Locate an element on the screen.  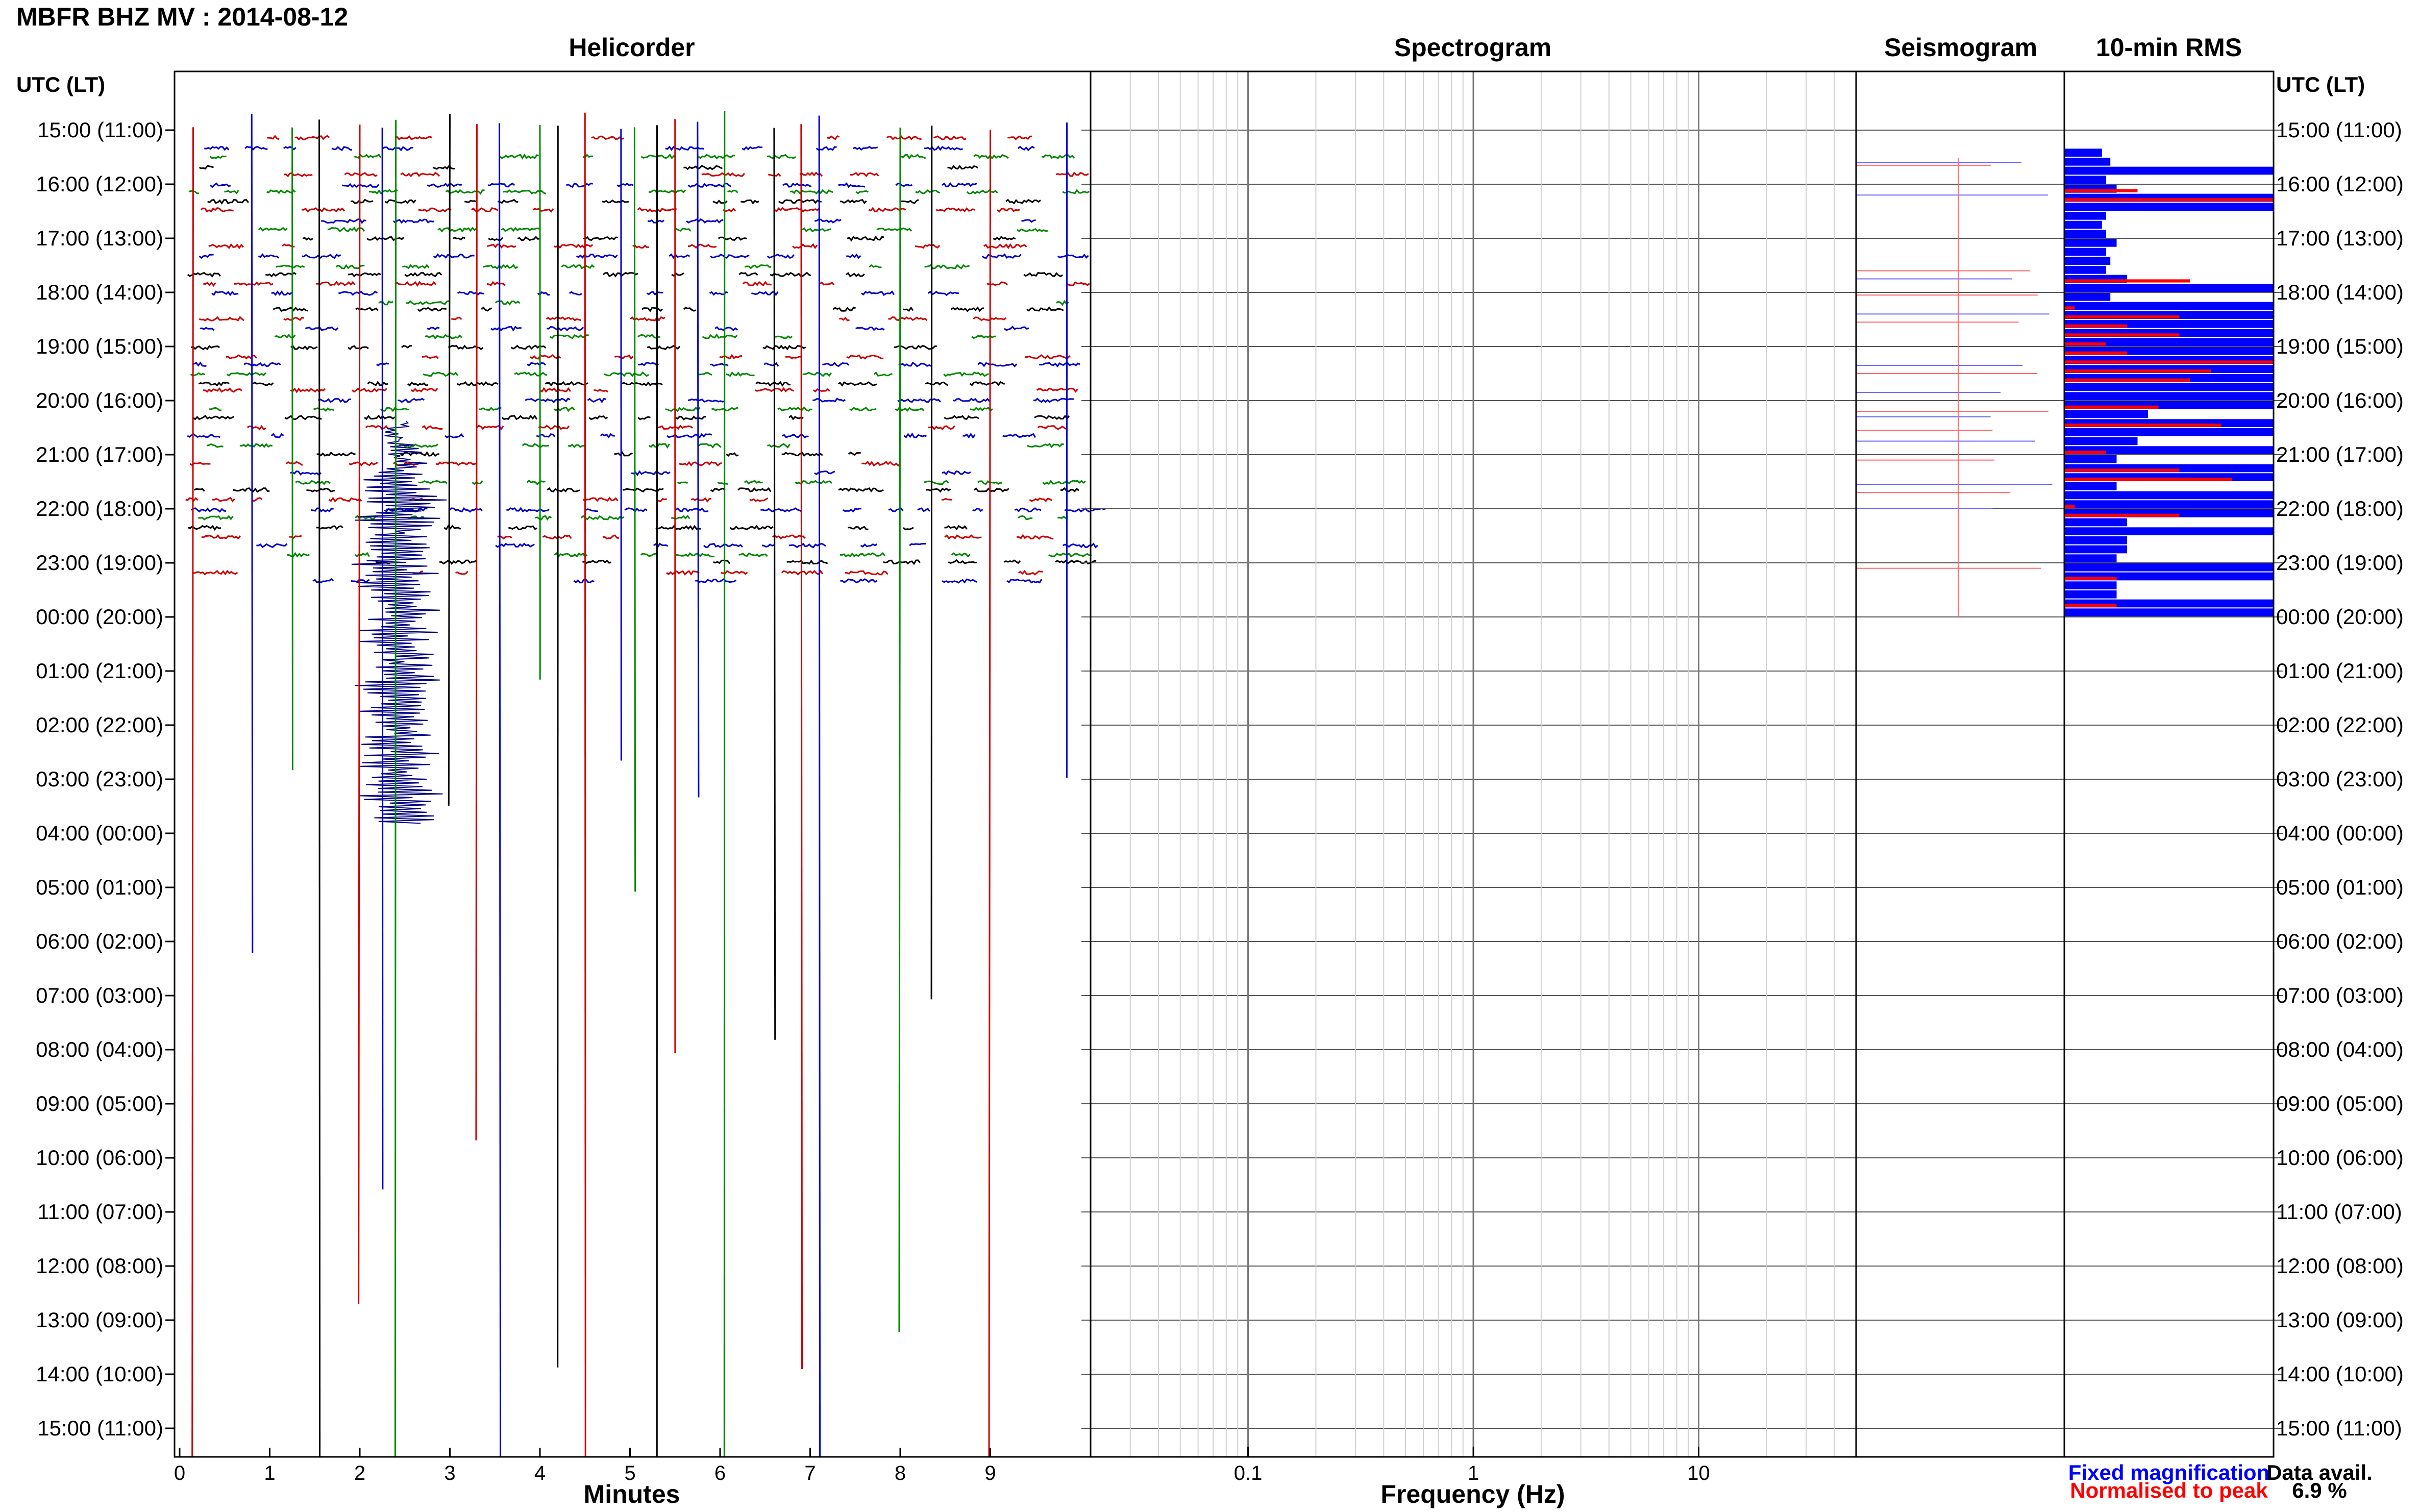
time-label-right: 18:00 (14:00) is located at coordinates (2340, 292).